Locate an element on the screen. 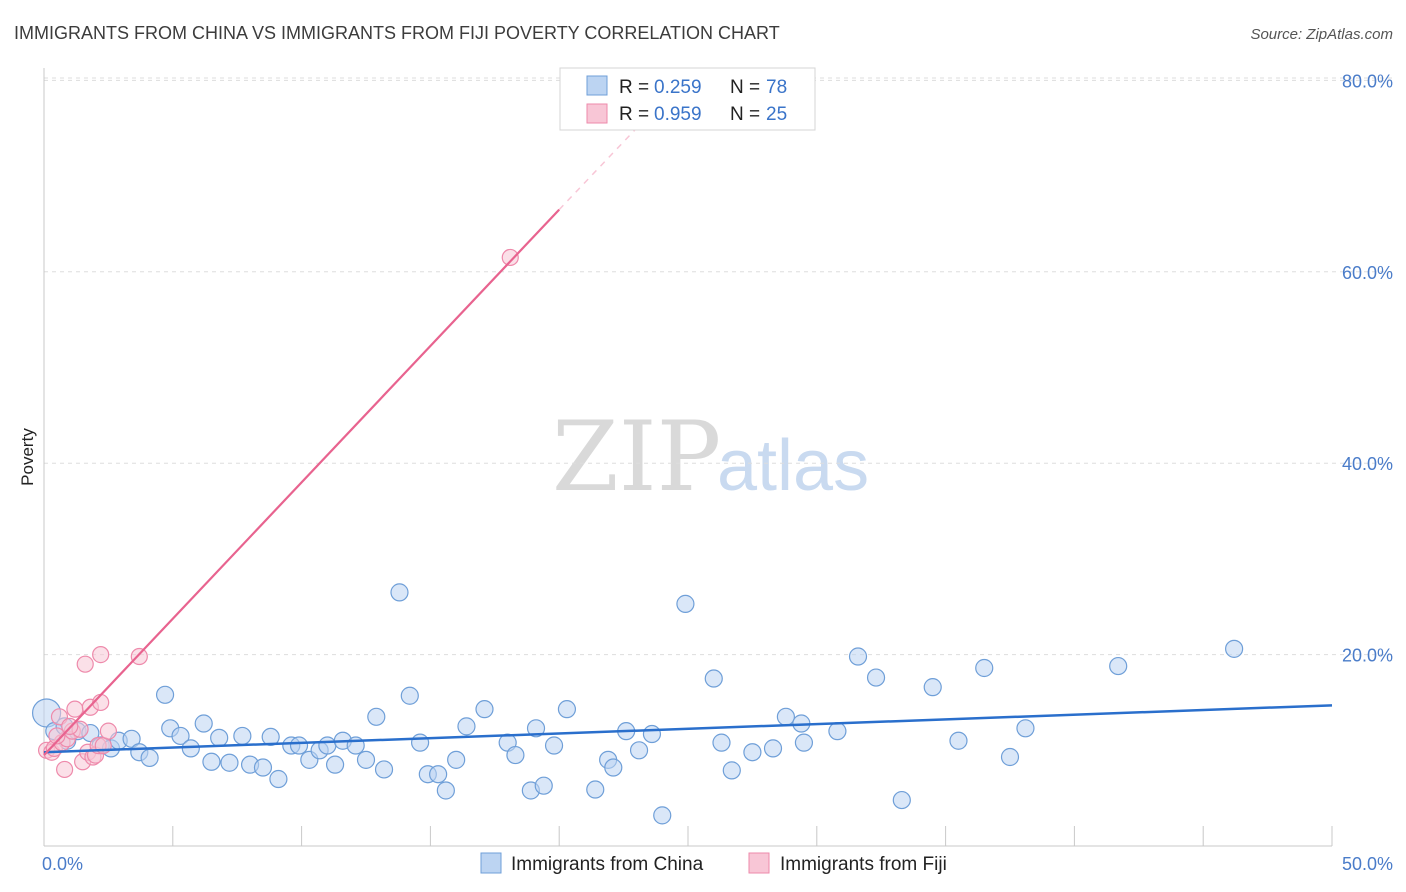 This screenshot has height=892, width=1406. y-tick-label: 60.0% is located at coordinates (1367, 273).